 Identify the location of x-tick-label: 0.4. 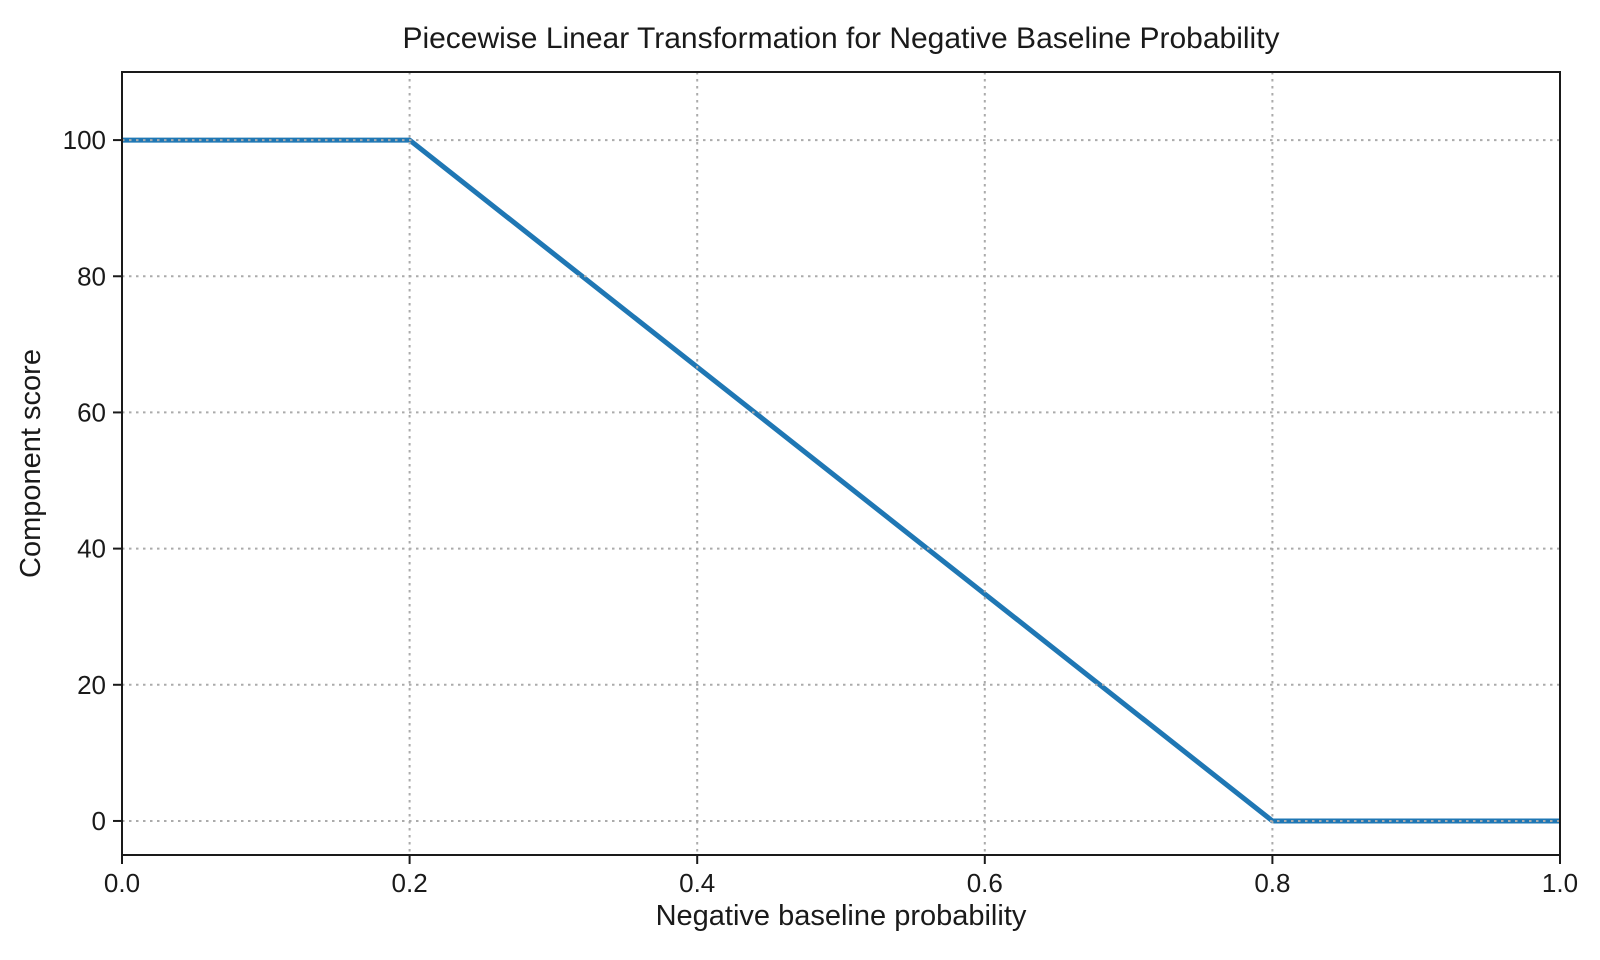
(697, 883).